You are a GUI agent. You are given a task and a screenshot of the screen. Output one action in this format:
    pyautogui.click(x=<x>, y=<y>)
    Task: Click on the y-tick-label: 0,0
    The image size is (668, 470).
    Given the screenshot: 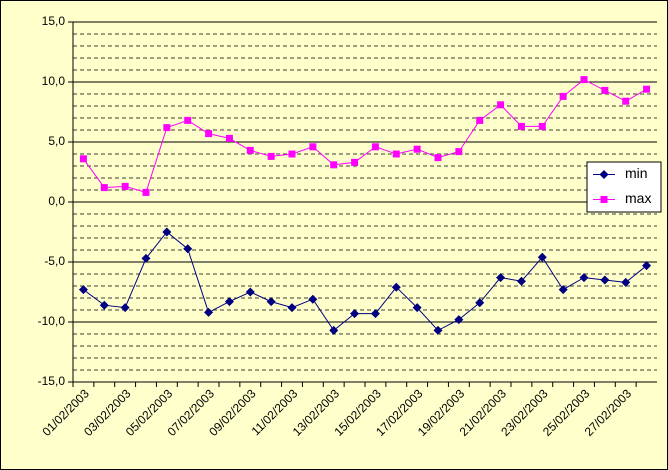 What is the action you would take?
    pyautogui.click(x=56, y=201)
    